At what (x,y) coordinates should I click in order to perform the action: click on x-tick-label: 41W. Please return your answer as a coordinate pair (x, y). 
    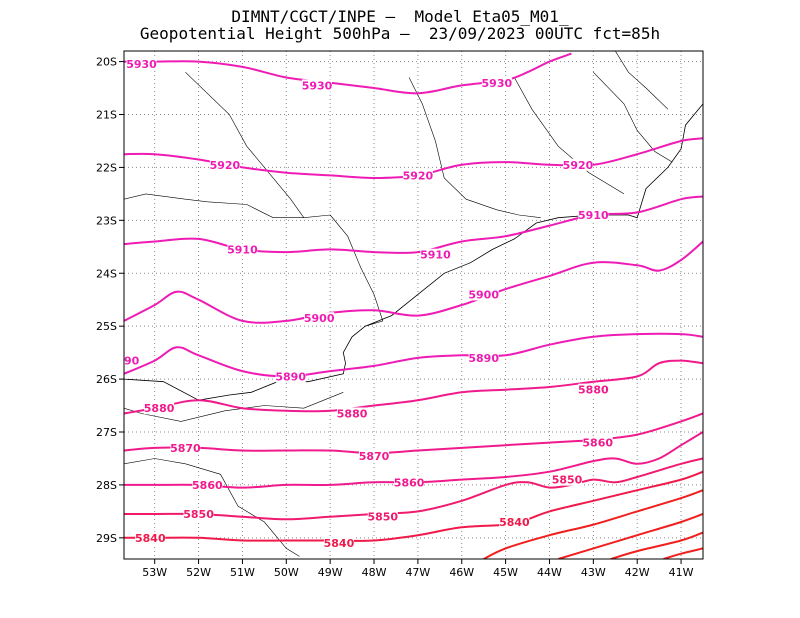
    Looking at the image, I should click on (681, 572).